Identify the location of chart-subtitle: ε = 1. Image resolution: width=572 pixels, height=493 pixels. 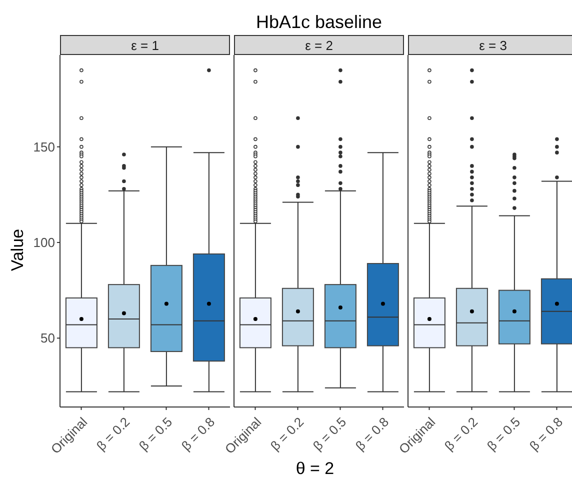
(145, 45).